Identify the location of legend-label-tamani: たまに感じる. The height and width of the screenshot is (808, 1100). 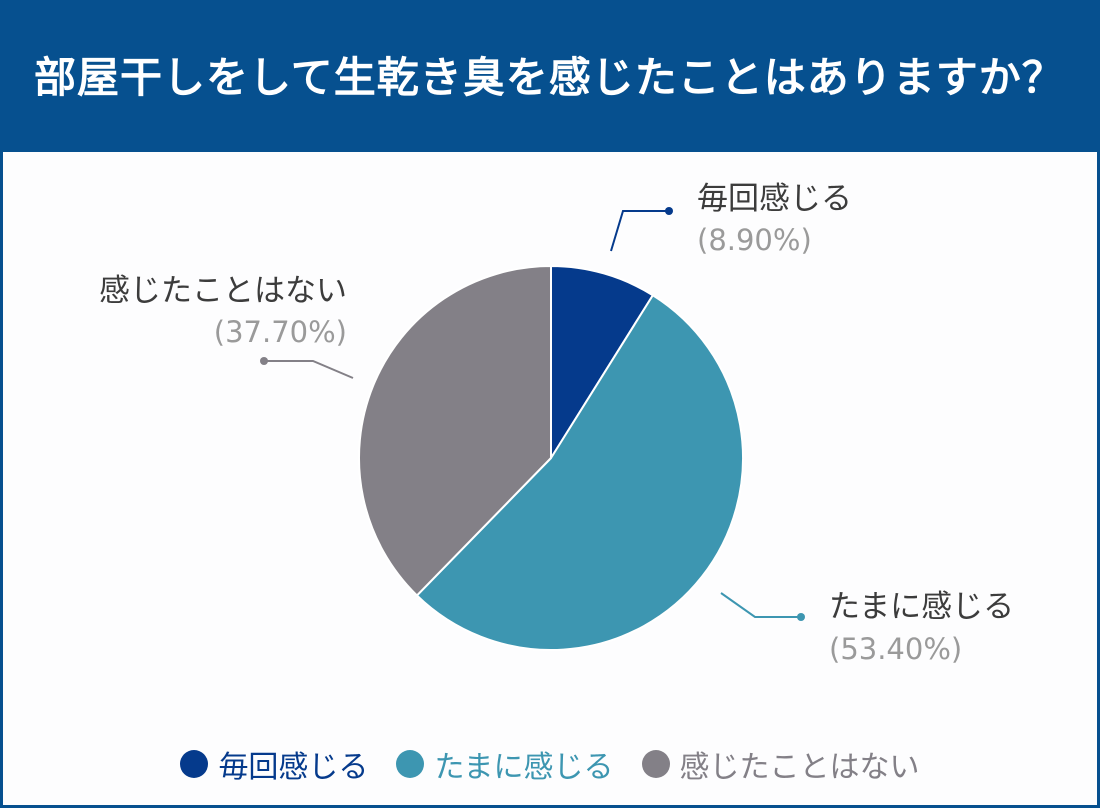
(524, 767).